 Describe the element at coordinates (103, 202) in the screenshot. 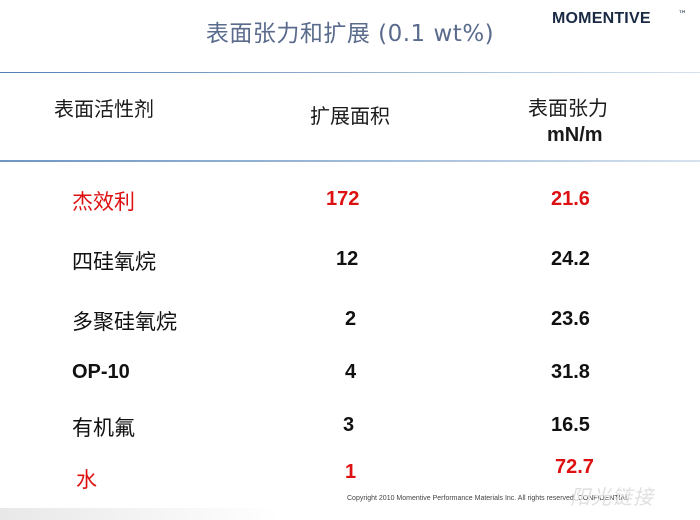

I see `row-name: 杰效利` at that location.